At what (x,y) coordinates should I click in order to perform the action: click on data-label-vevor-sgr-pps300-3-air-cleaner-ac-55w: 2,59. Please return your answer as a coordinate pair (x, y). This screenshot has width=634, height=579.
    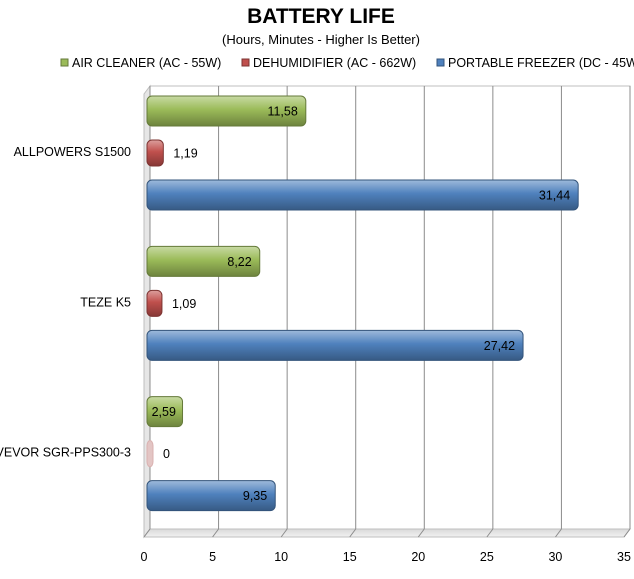
    Looking at the image, I should click on (164, 412).